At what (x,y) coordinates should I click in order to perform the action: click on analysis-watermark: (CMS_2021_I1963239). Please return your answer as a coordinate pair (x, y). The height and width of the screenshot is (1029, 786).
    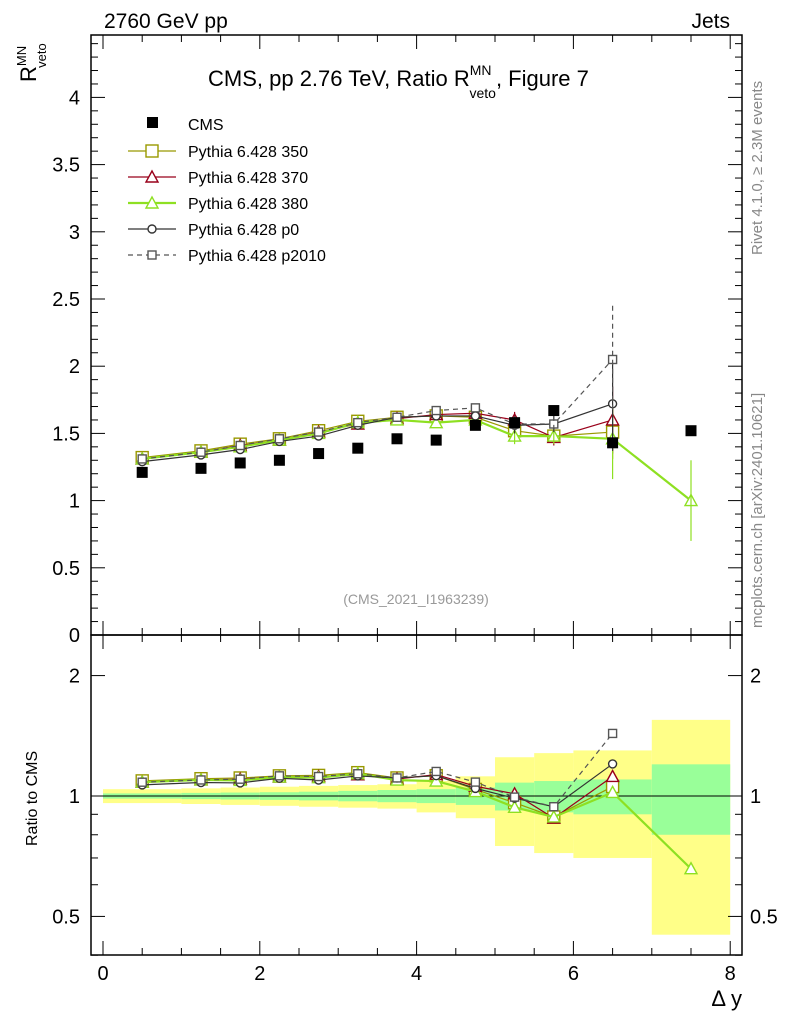
    Looking at the image, I should click on (416, 599).